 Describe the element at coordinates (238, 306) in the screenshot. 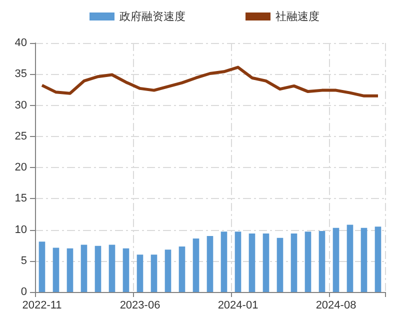

I see `x-tick-label: 2024-01` at that location.